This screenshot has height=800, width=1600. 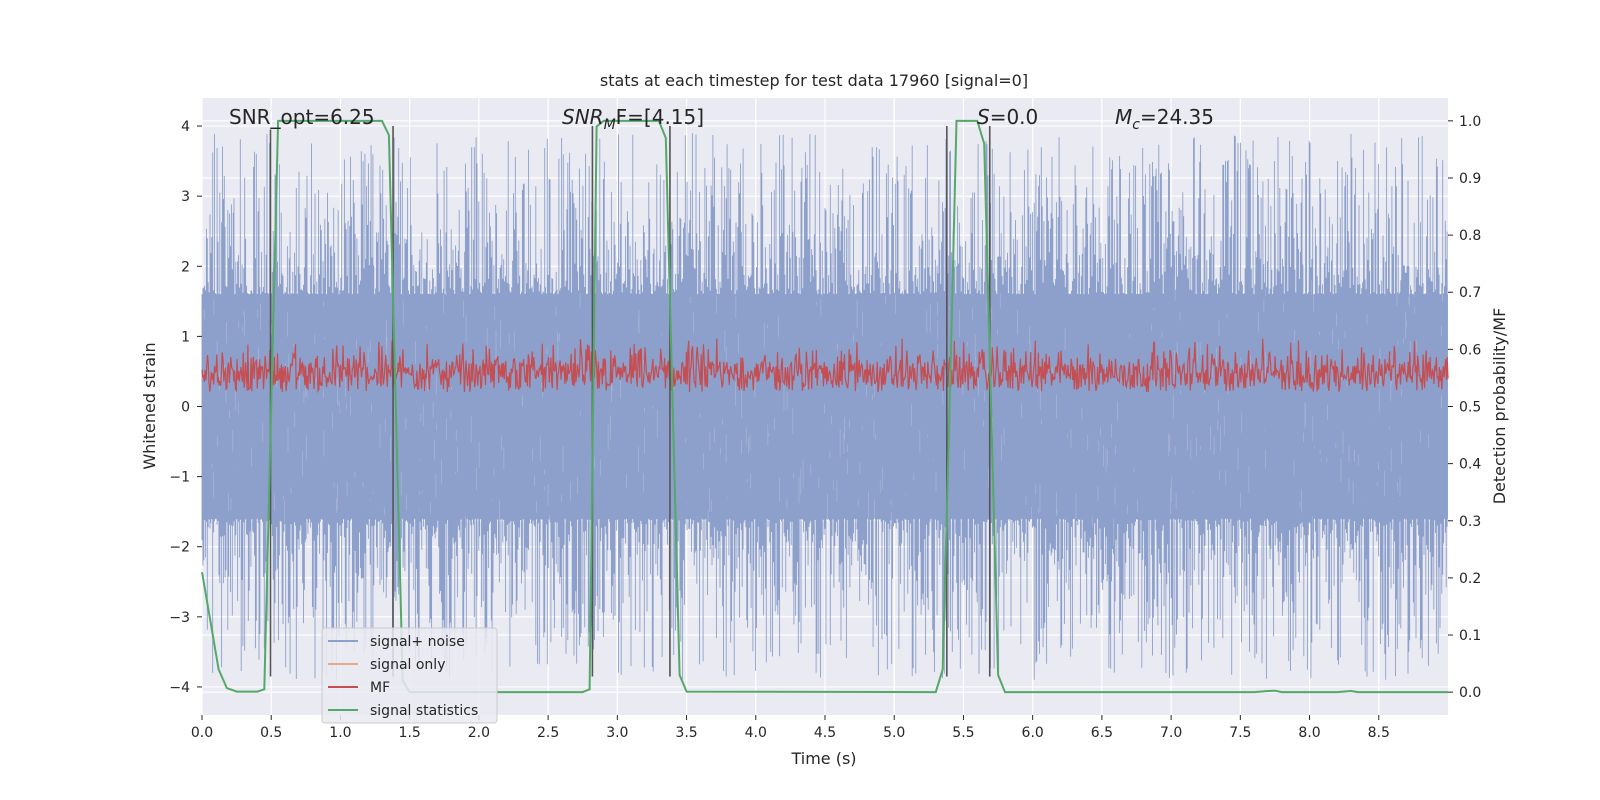 What do you see at coordinates (1033, 733) in the screenshot?
I see `x-tick-label-12: 6.0` at bounding box center [1033, 733].